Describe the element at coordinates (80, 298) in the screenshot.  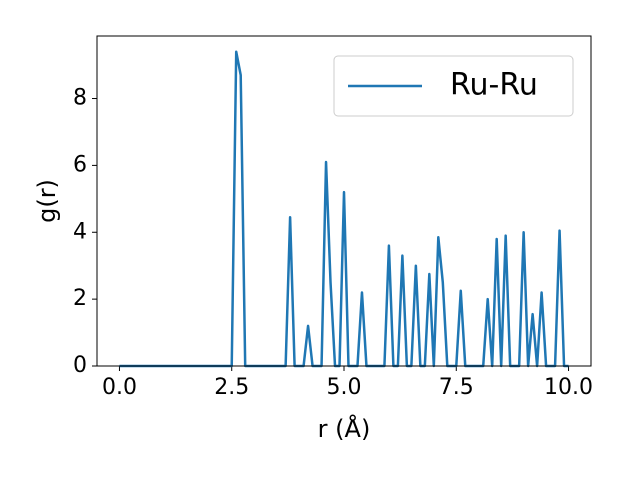
I see `y-tick-label: 2` at that location.